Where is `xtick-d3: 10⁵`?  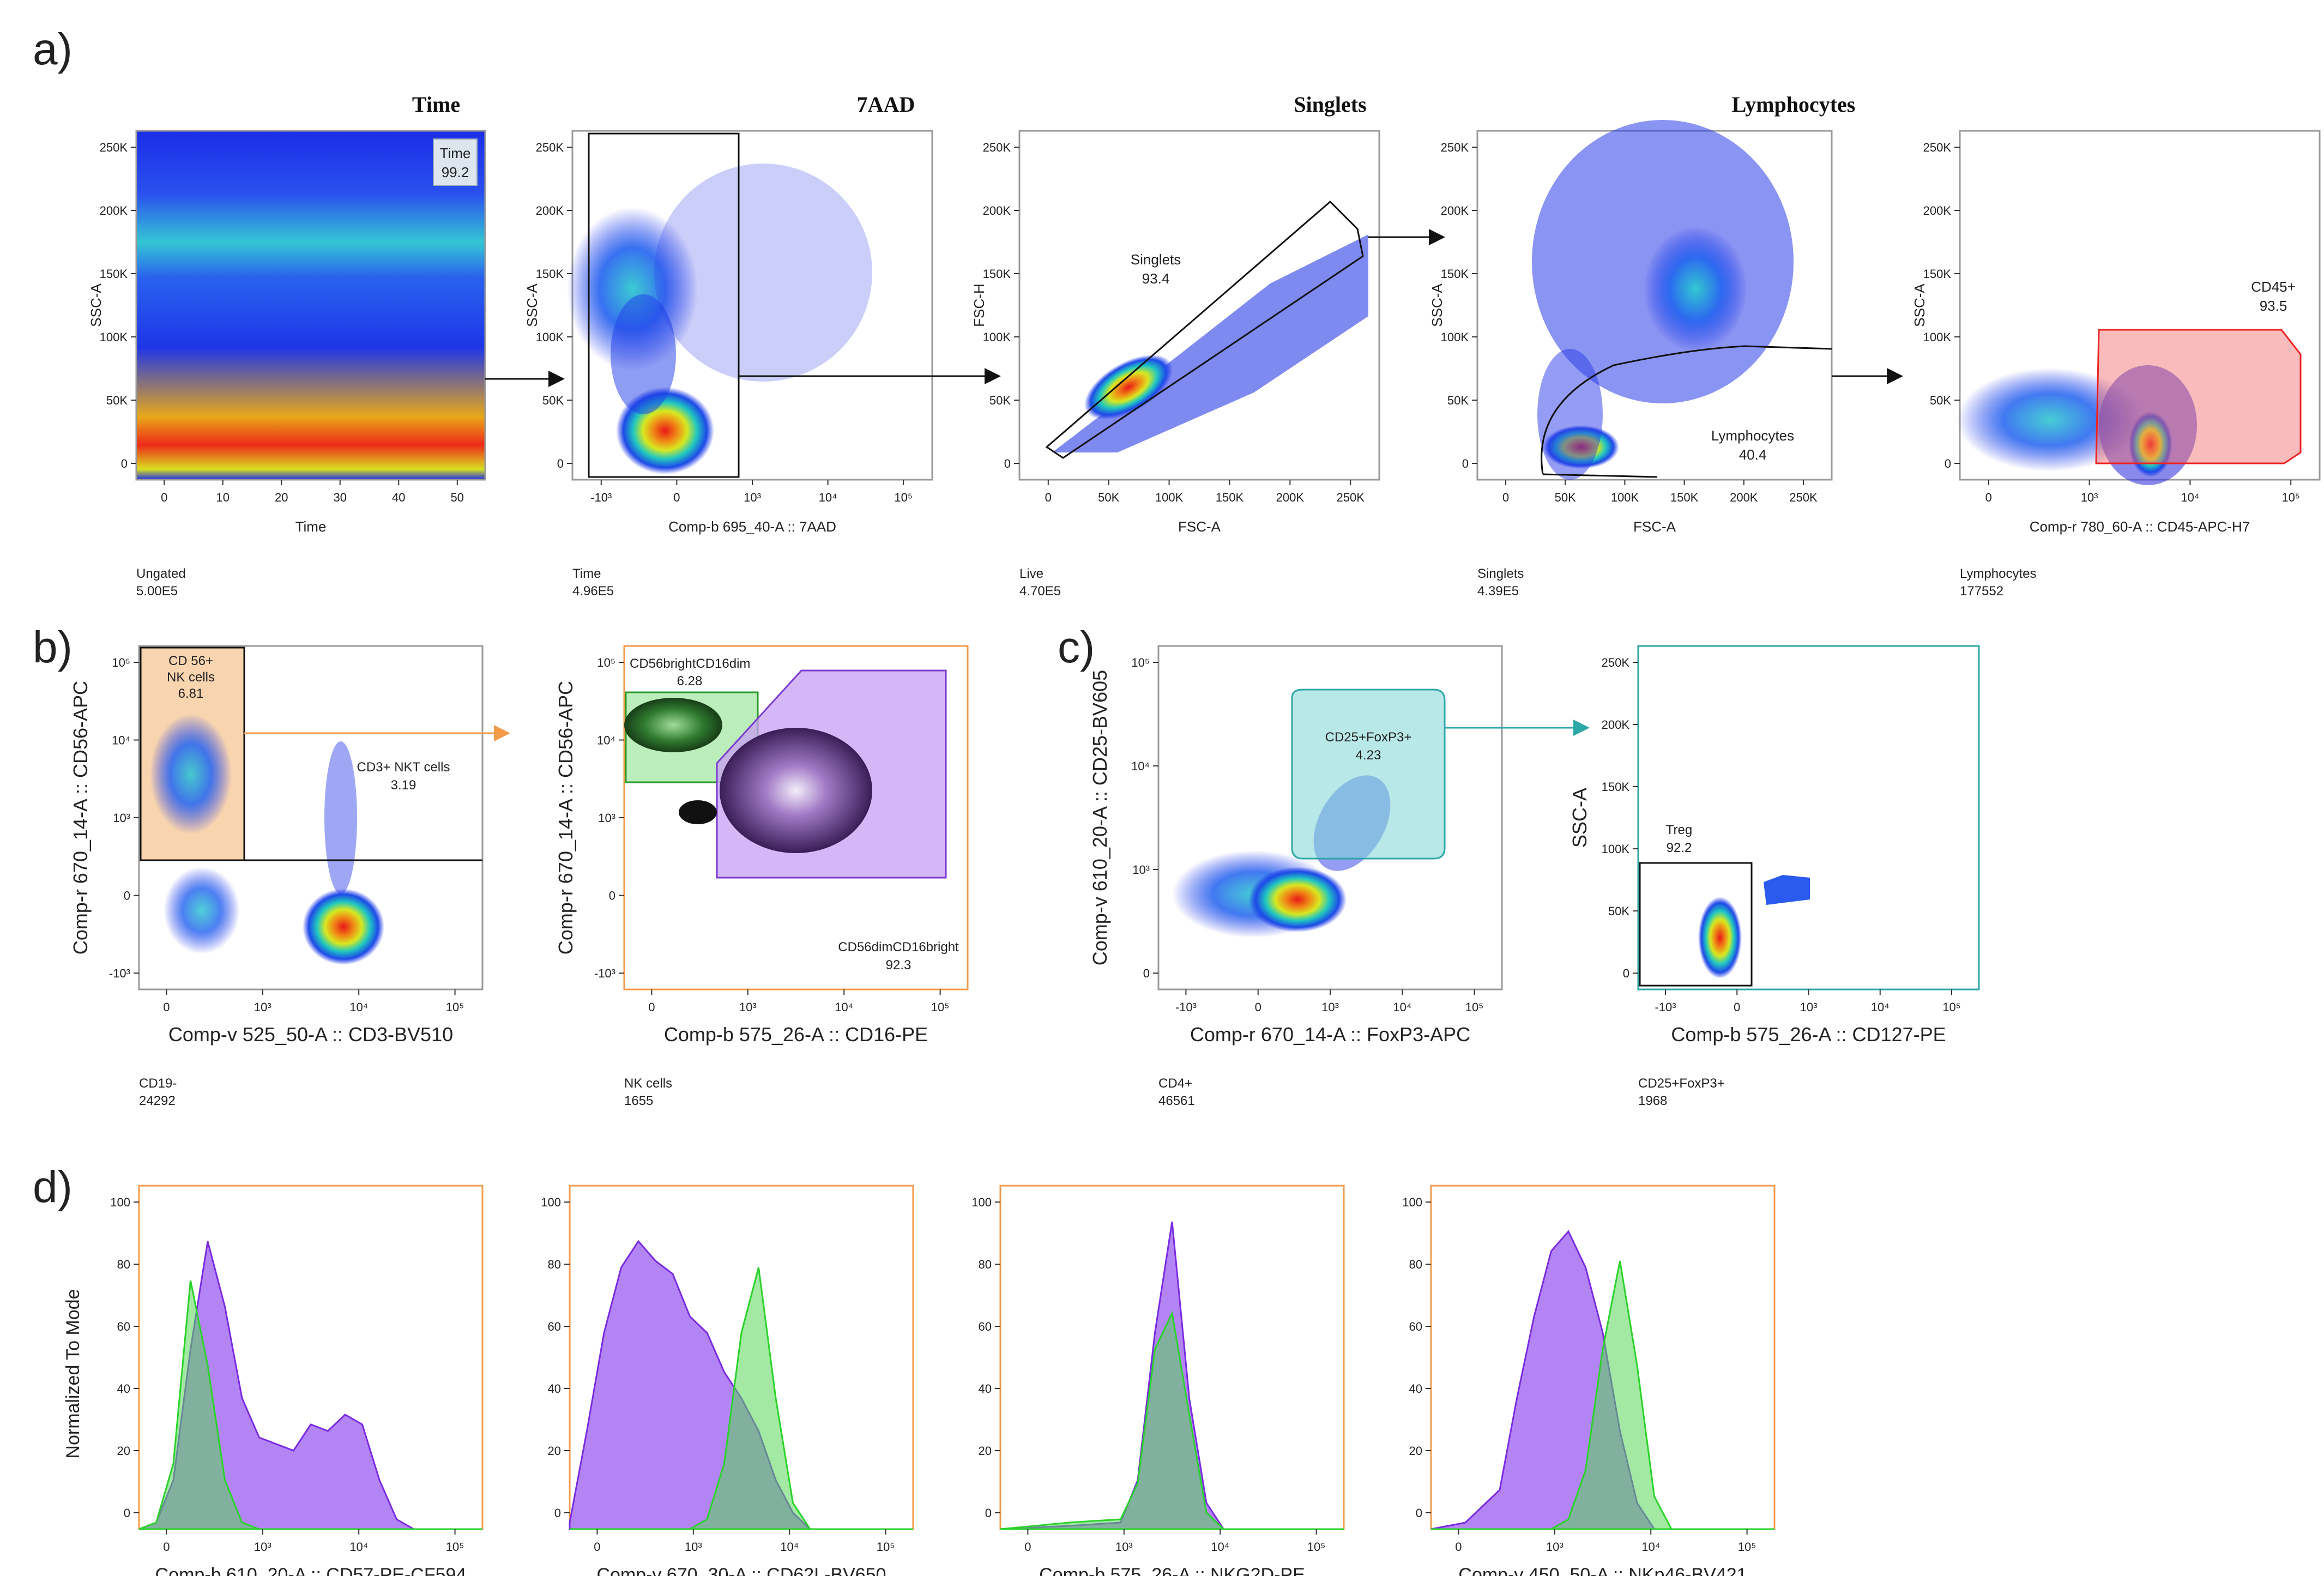 xtick-d3: 10⁵ is located at coordinates (1316, 1547).